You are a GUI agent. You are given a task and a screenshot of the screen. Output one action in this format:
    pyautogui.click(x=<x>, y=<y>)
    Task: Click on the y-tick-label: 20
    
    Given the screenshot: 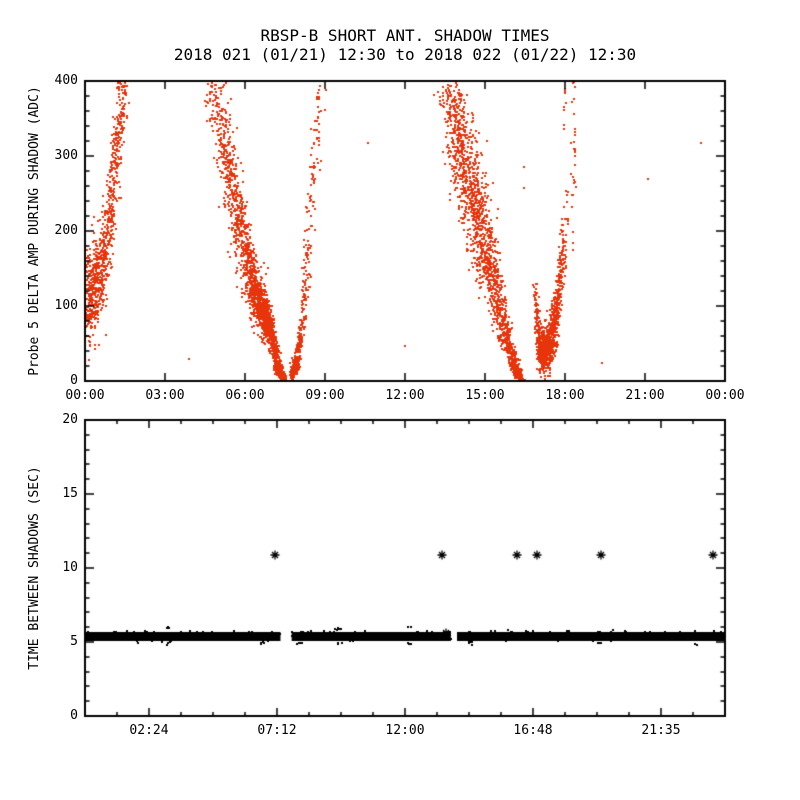 What is the action you would take?
    pyautogui.click(x=70, y=419)
    